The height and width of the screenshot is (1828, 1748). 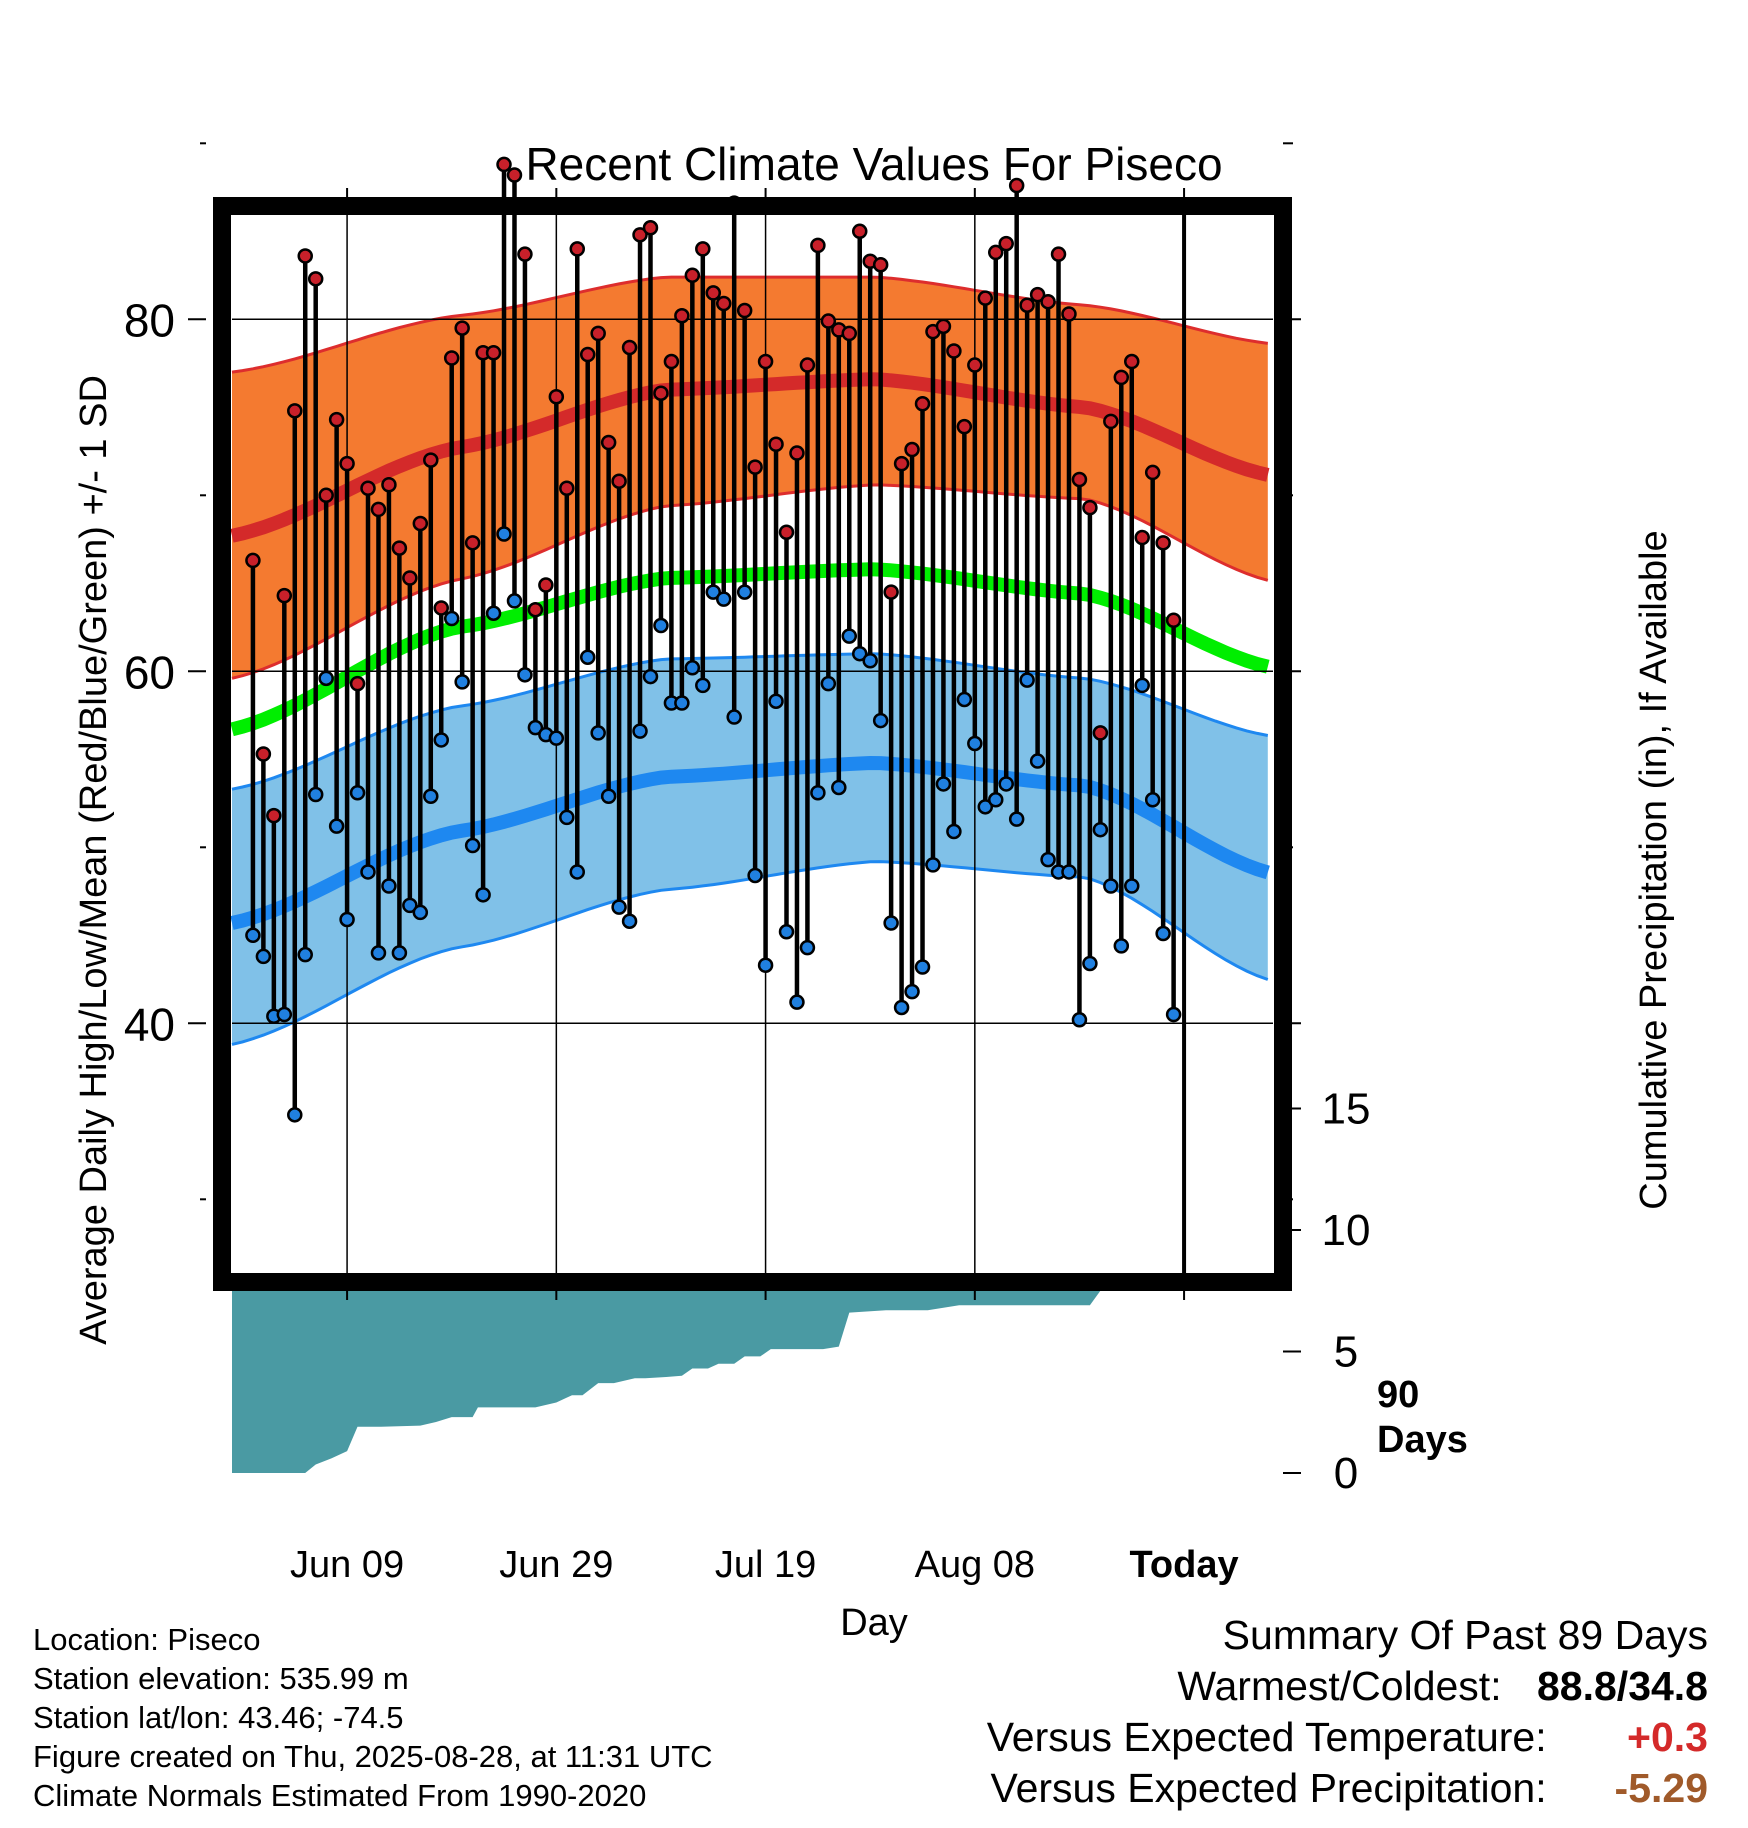 What do you see at coordinates (149, 320) in the screenshot?
I see `y-tick-label: 80` at bounding box center [149, 320].